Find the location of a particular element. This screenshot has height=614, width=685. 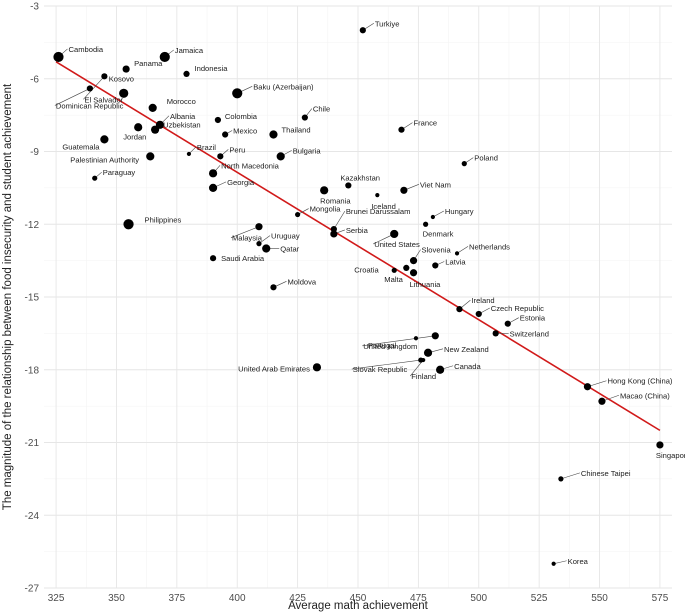

x-axis-title: Average math achievement is located at coordinates (358, 606).